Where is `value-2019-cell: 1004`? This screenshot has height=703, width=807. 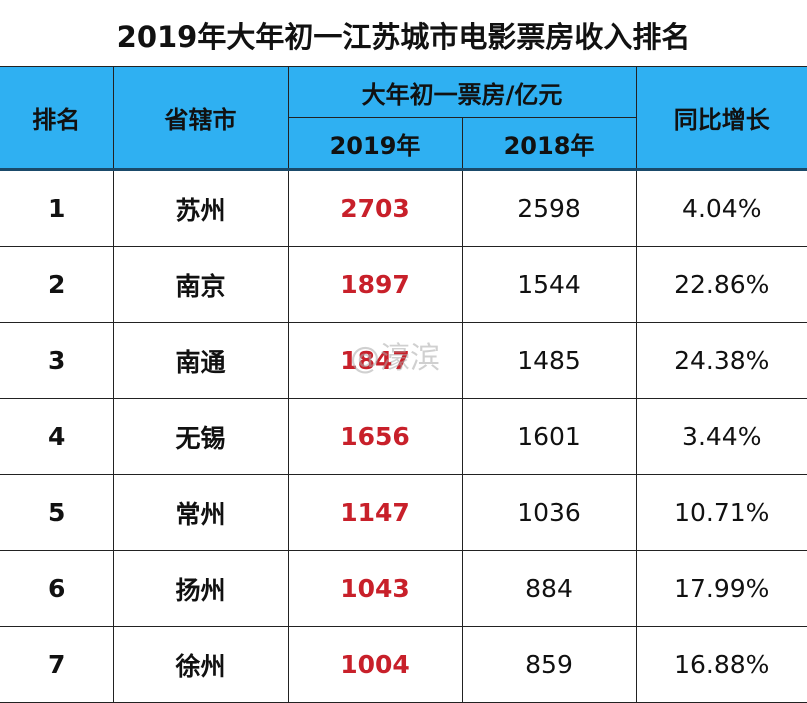 value-2019-cell: 1004 is located at coordinates (375, 664).